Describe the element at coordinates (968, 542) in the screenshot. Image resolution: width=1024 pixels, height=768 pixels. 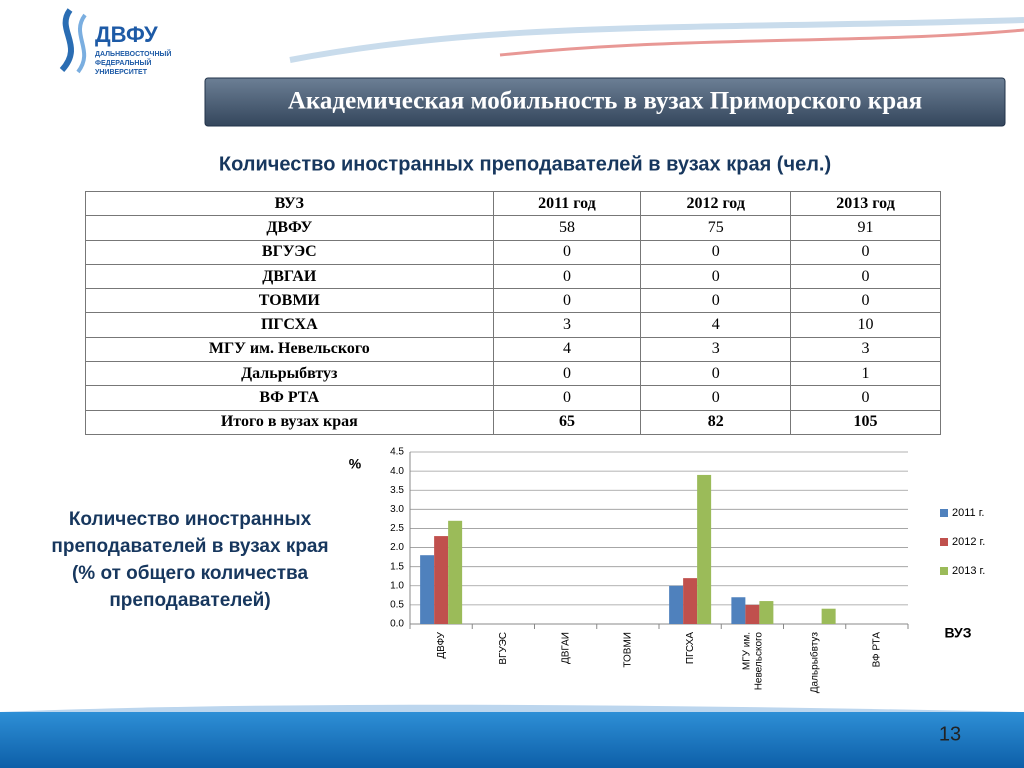
I see `legend-label: 2012 г.` at that location.